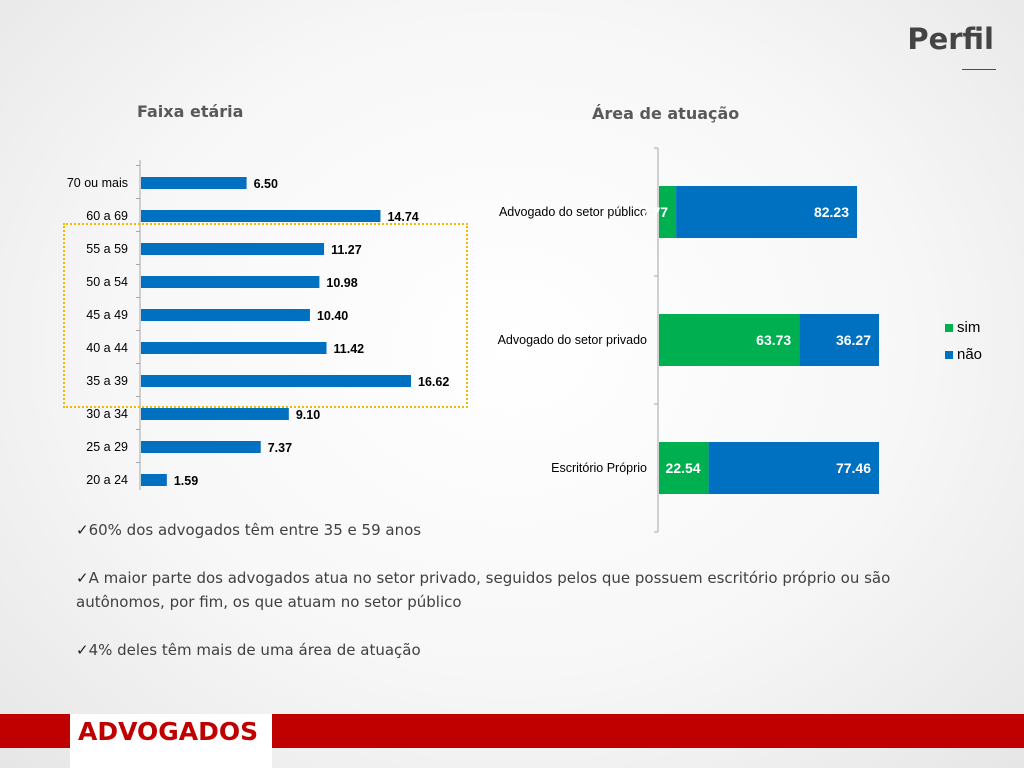 The image size is (1024, 768). I want to click on note-text: 60% dos advogados têm entre 35 e 59 anos, so click(255, 530).